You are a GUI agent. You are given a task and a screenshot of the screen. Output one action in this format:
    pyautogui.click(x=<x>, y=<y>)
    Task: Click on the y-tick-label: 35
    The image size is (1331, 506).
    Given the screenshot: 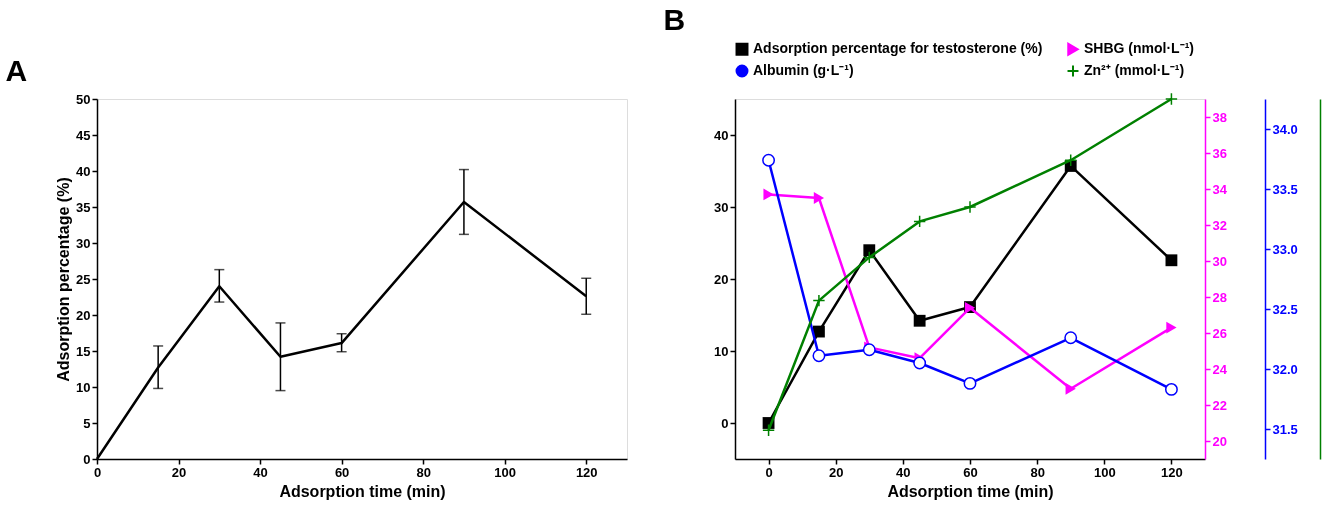 What is the action you would take?
    pyautogui.click(x=83, y=207)
    